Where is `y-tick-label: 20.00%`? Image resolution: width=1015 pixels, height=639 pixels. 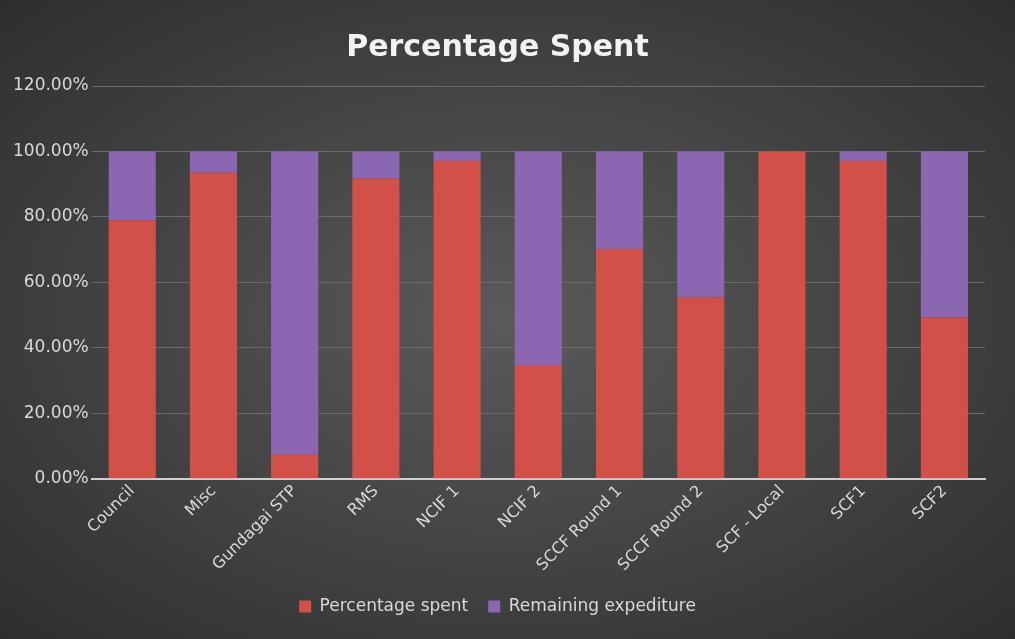
y-tick-label: 20.00% is located at coordinates (56, 411).